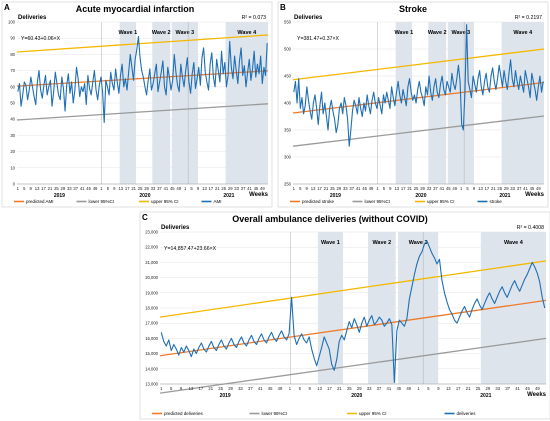 The width and height of the screenshot is (550, 421). I want to click on lower-trend-line, so click(418, 131).